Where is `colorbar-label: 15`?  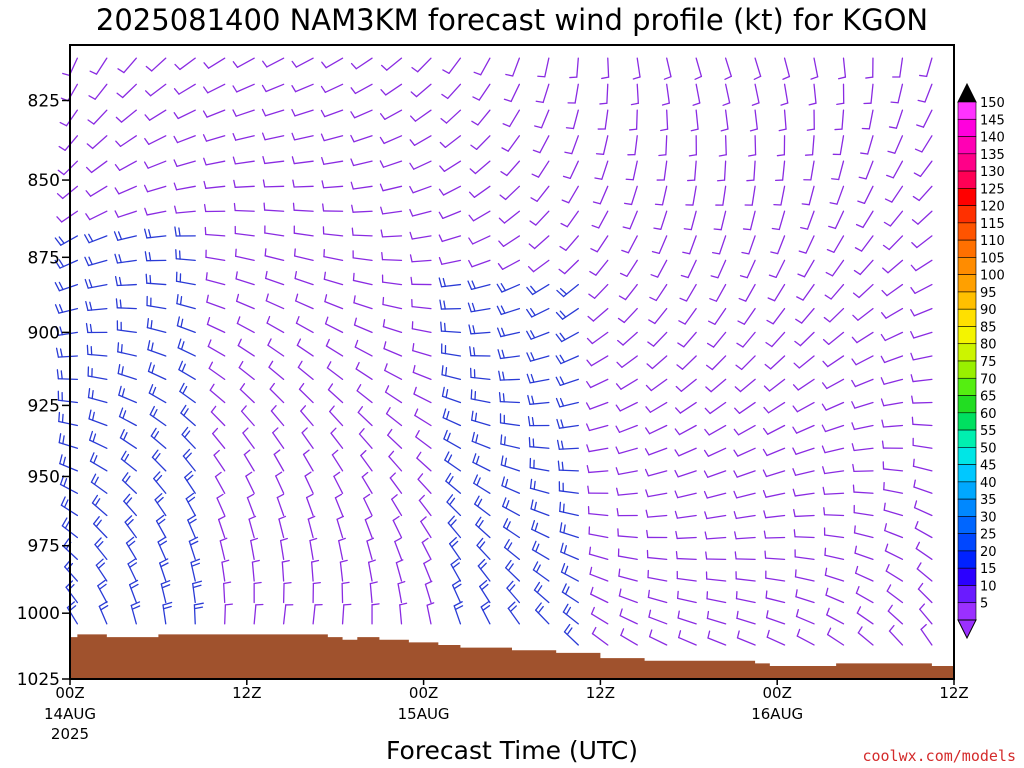
colorbar-label: 15 is located at coordinates (988, 569).